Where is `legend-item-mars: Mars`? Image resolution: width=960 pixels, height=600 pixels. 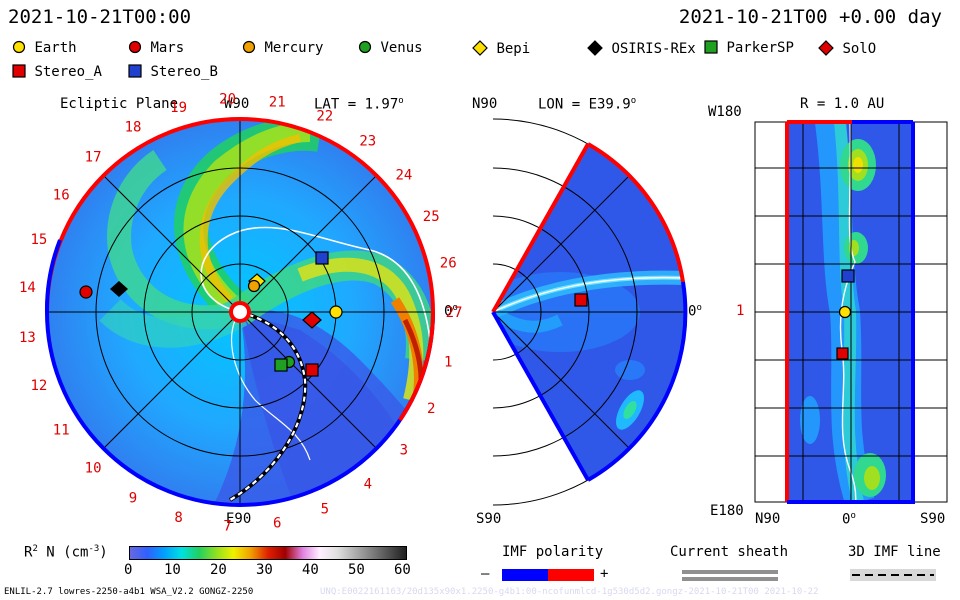
legend-item-mars: Mars is located at coordinates (156, 48).